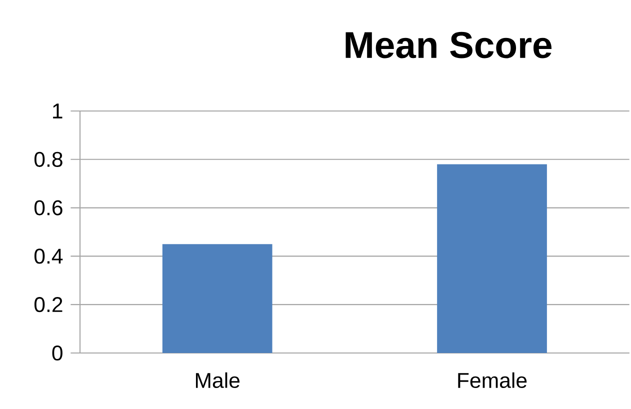 This screenshot has height=409, width=631. What do you see at coordinates (48, 159) in the screenshot?
I see `y-tick-label: 0.8` at bounding box center [48, 159].